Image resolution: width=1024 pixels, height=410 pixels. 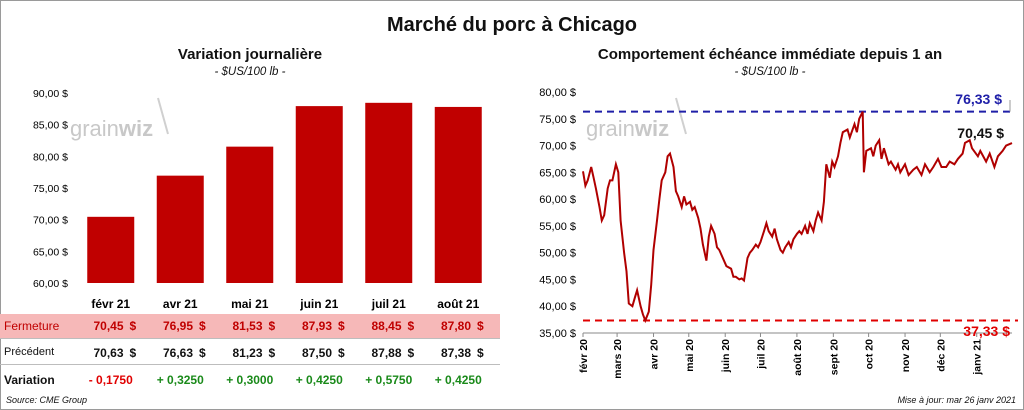 I want to click on x-tick-label: oct 20, so click(x=870, y=354).